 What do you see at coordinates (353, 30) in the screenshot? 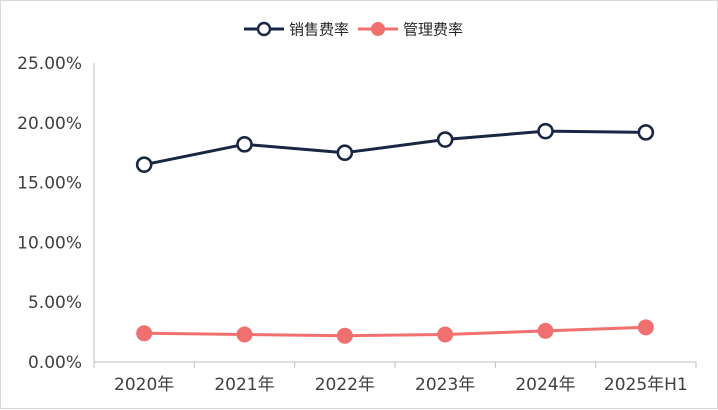
I see `legend: 销售费率 管理费率` at bounding box center [353, 30].